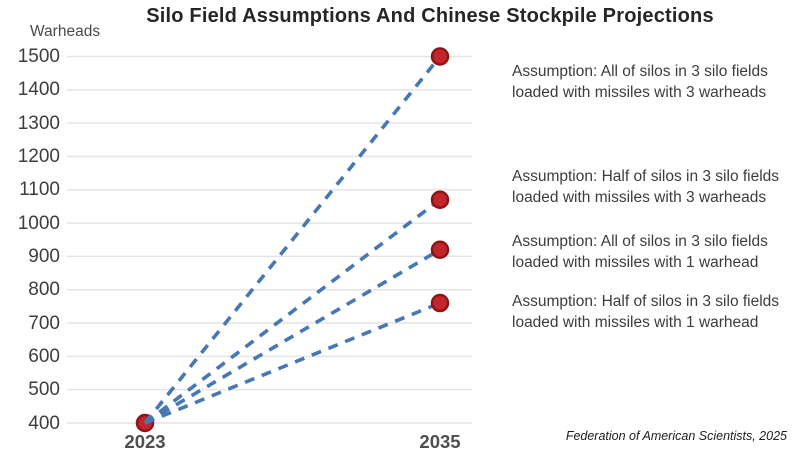  What do you see at coordinates (440, 441) in the screenshot?
I see `x-tick-label: 2035` at bounding box center [440, 441].